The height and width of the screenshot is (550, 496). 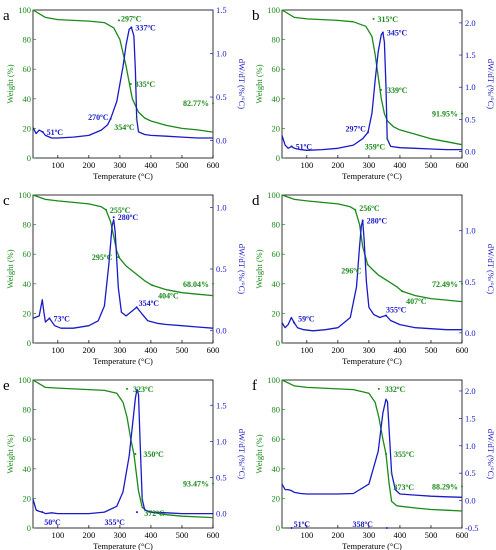 What do you see at coordinates (369, 208) in the screenshot?
I see `annotation-label: 256ºC` at bounding box center [369, 208].